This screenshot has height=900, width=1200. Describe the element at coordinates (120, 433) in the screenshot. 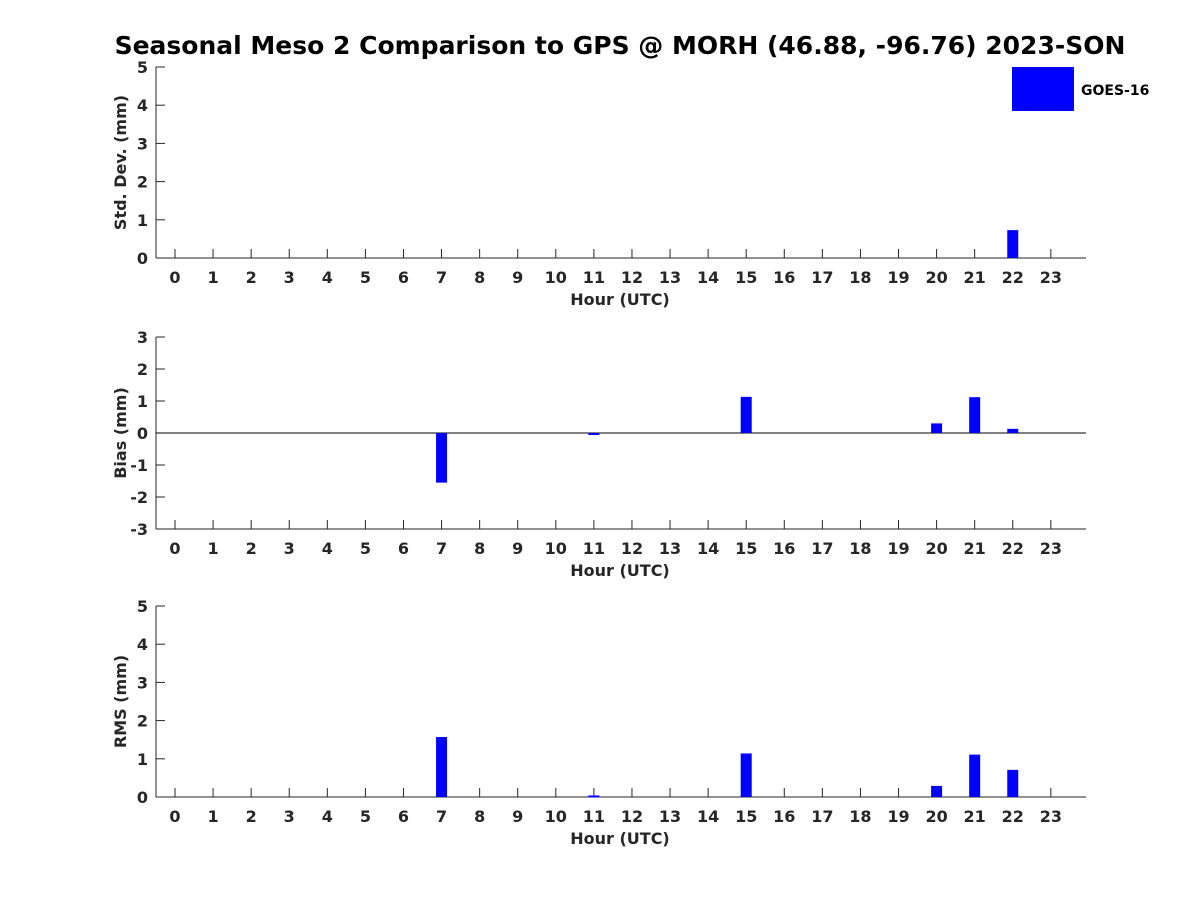

I see `y-axis-label: Bias (mm)` at that location.